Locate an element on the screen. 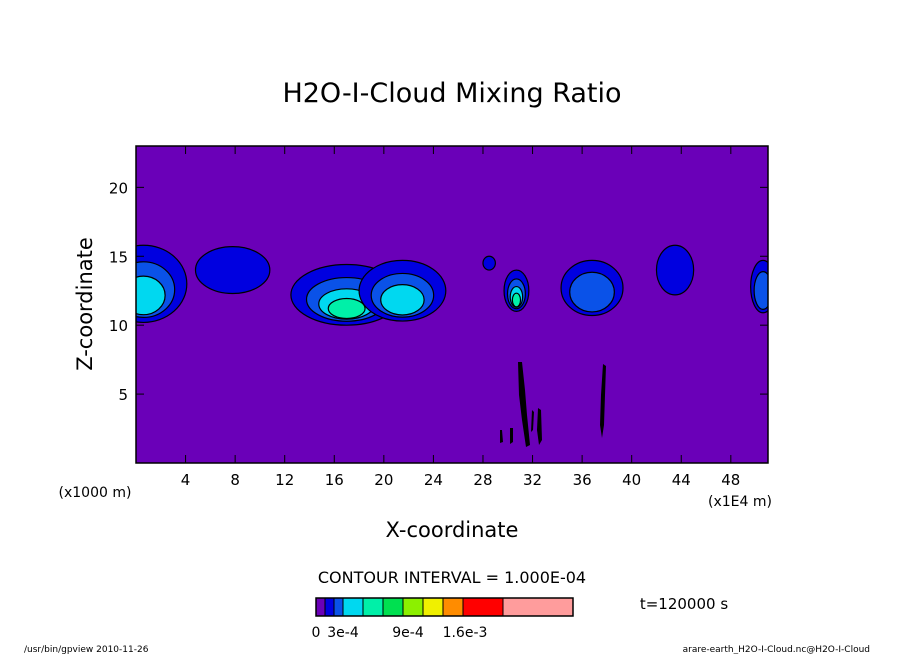  time-label: t=120000 s is located at coordinates (684, 604).